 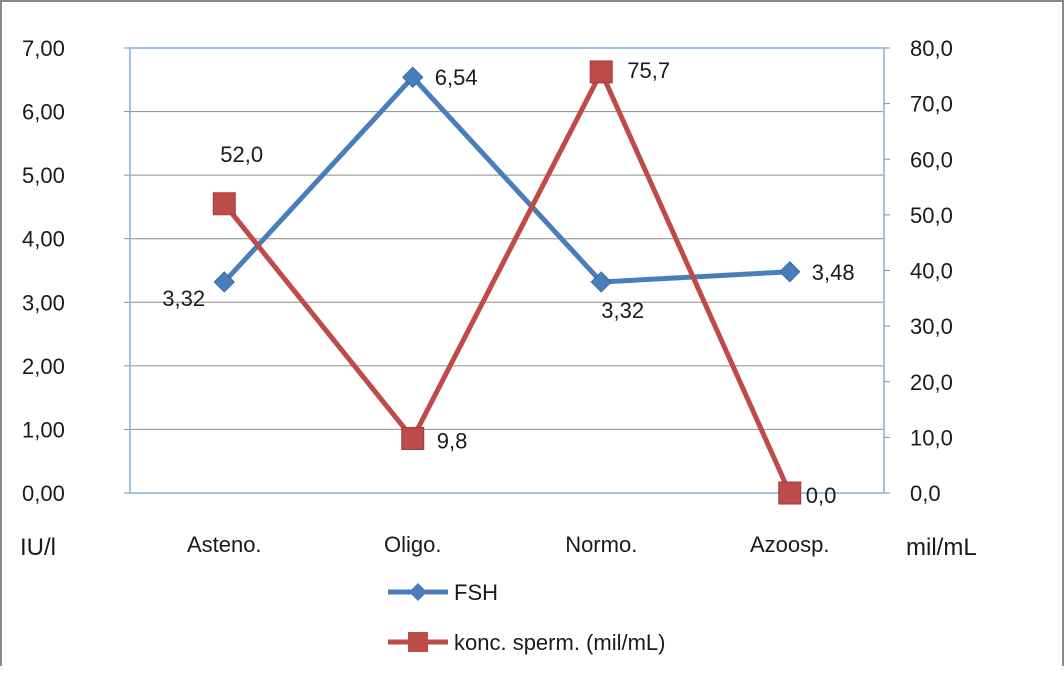 I want to click on data-label: 52,0, so click(x=241, y=154).